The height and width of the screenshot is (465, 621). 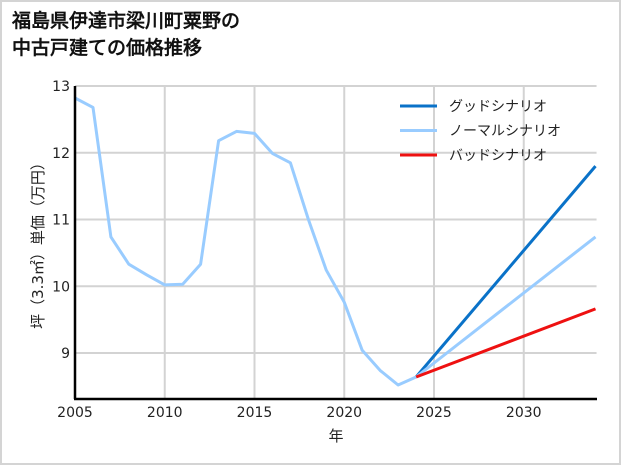 What do you see at coordinates (498, 107) in the screenshot?
I see `legend-label: グッドシナリオ` at bounding box center [498, 107].